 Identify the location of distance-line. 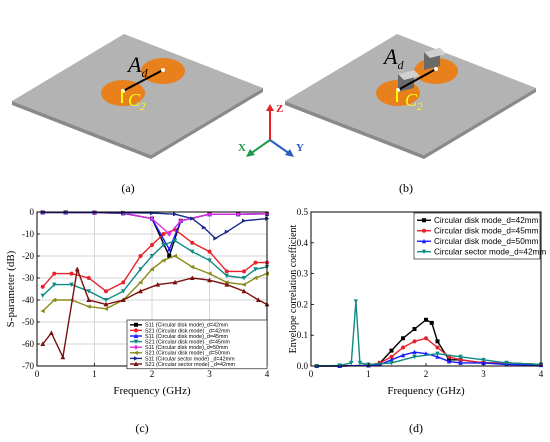
(417, 79).